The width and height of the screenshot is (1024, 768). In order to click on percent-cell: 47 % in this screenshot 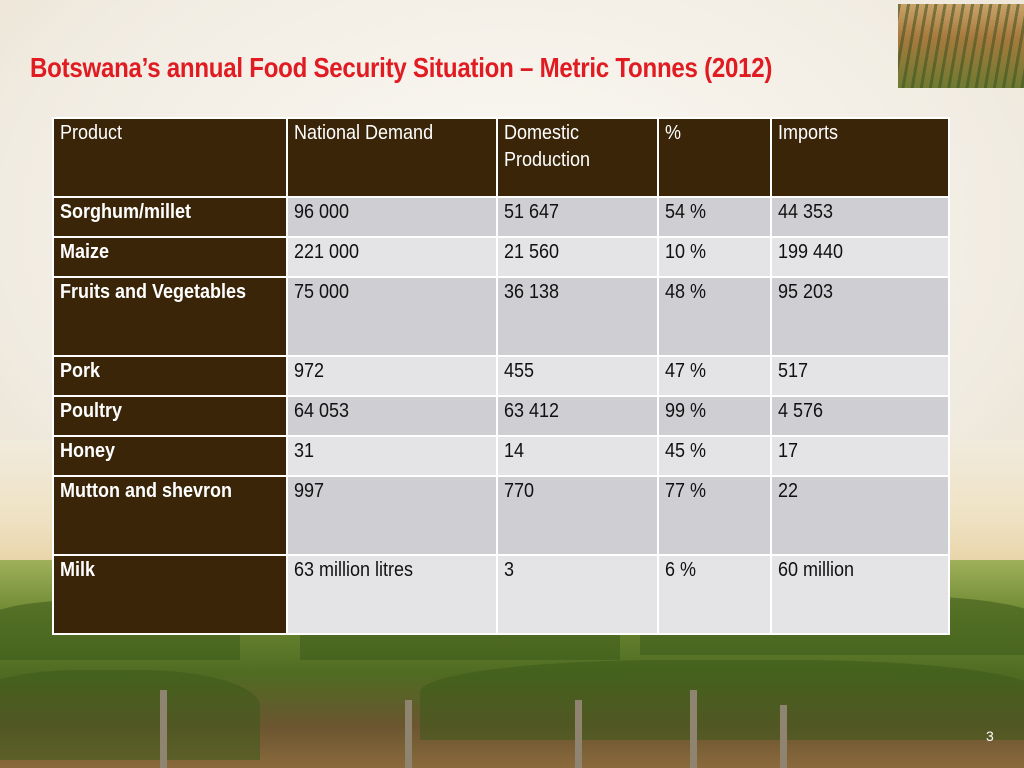, I will do `click(714, 376)`.